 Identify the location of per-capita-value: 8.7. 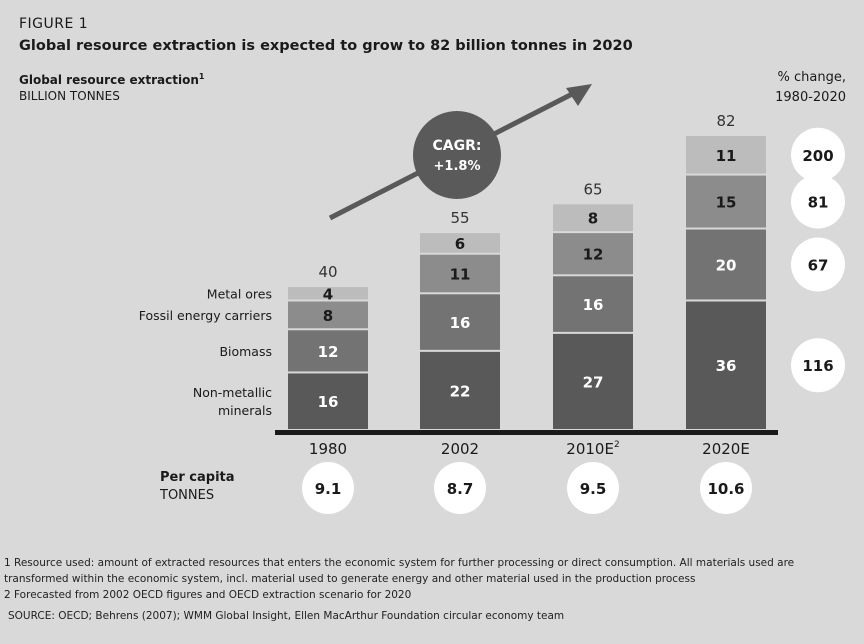
(460, 489).